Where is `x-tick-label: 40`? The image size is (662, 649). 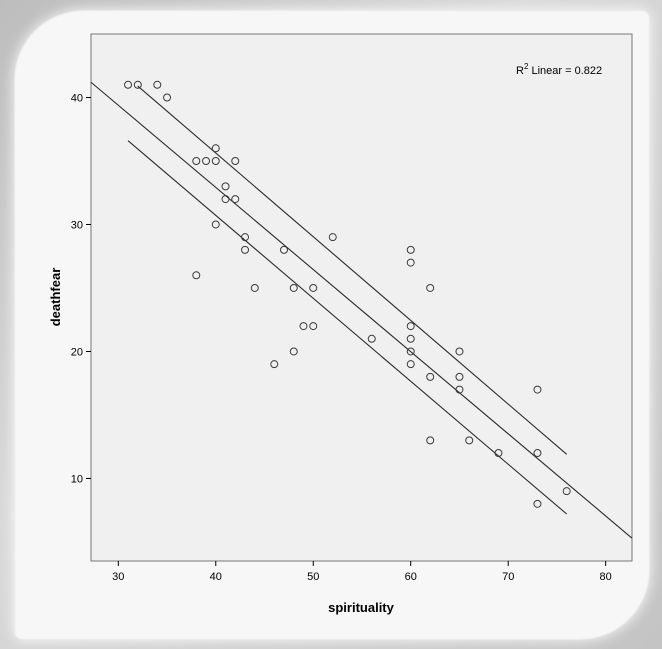
x-tick-label: 40 is located at coordinates (216, 577).